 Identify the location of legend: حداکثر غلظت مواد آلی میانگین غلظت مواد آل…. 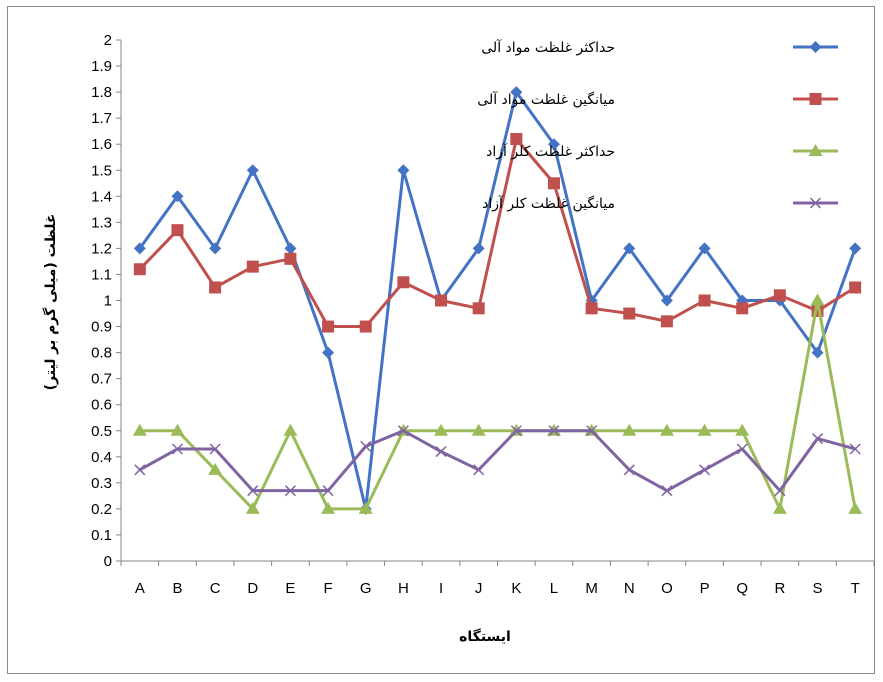
(657, 125).